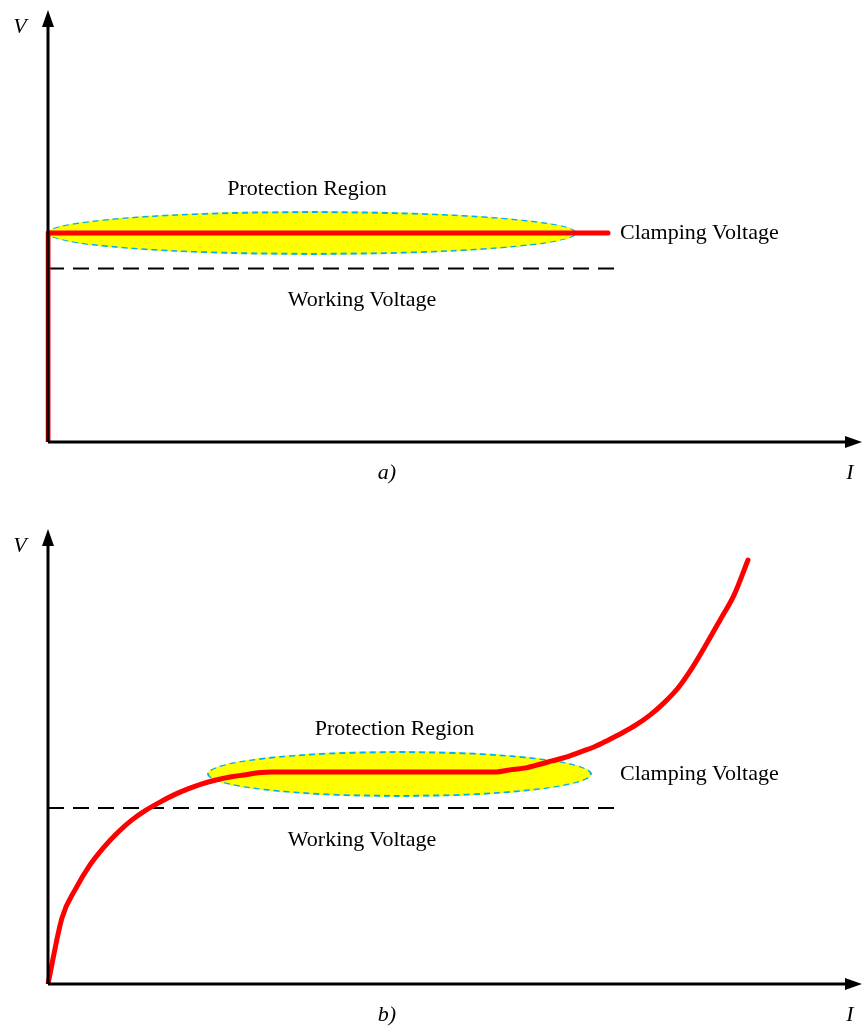  Describe the element at coordinates (307, 187) in the screenshot. I see `text: Protection Region` at that location.